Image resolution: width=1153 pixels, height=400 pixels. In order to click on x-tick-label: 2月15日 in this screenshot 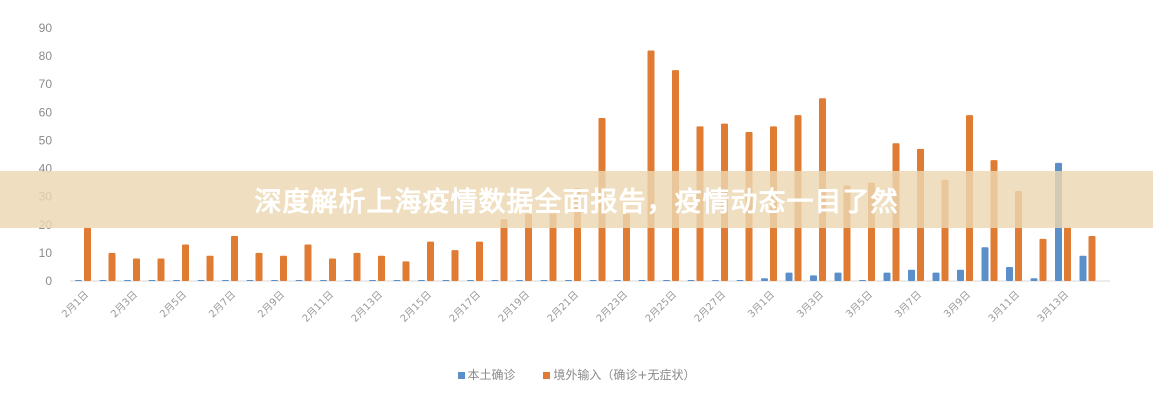, I will do `click(416, 307)`.